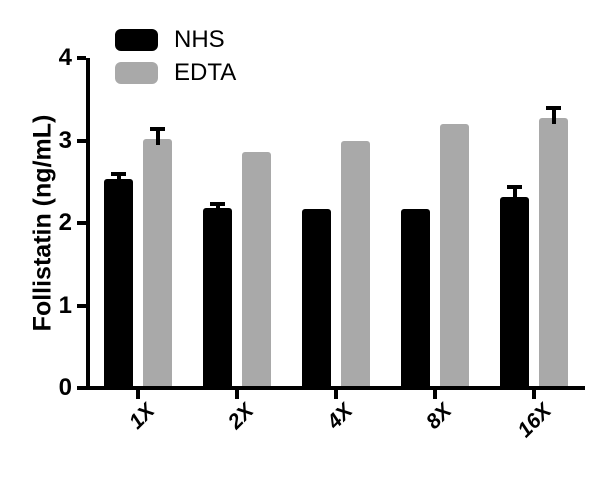 Image resolution: width=600 pixels, height=477 pixels. What do you see at coordinates (65, 387) in the screenshot?
I see `y-tick-label: 0` at bounding box center [65, 387].